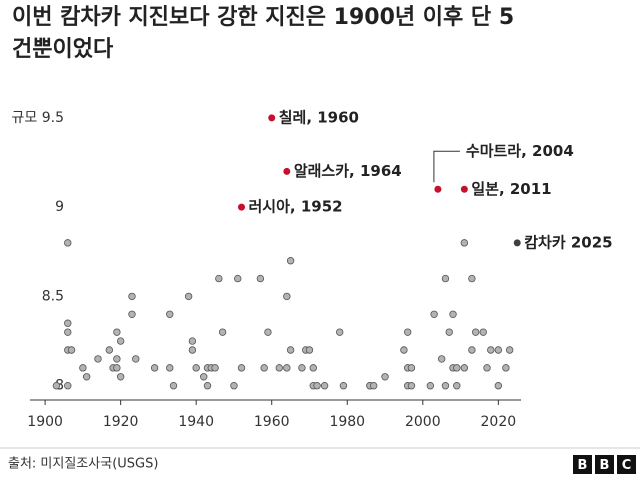 This screenshot has height=478, width=640. What do you see at coordinates (263, 33) in the screenshot?
I see `chart-title: 이번 캄차카 지진보다 강한 지진은 1900년 이후 단 5 건뿐이었다` at bounding box center [263, 33].